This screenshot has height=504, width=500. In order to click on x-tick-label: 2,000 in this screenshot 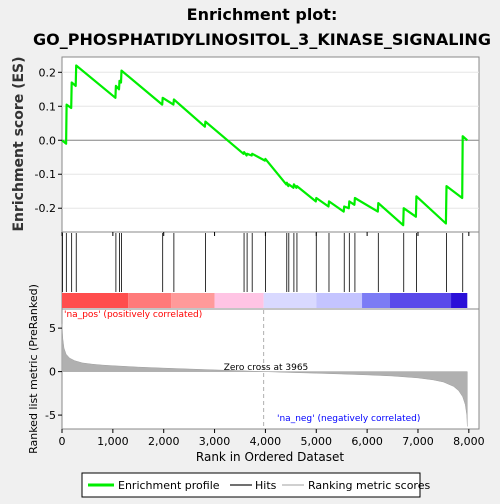, I will do `click(164, 441)`.